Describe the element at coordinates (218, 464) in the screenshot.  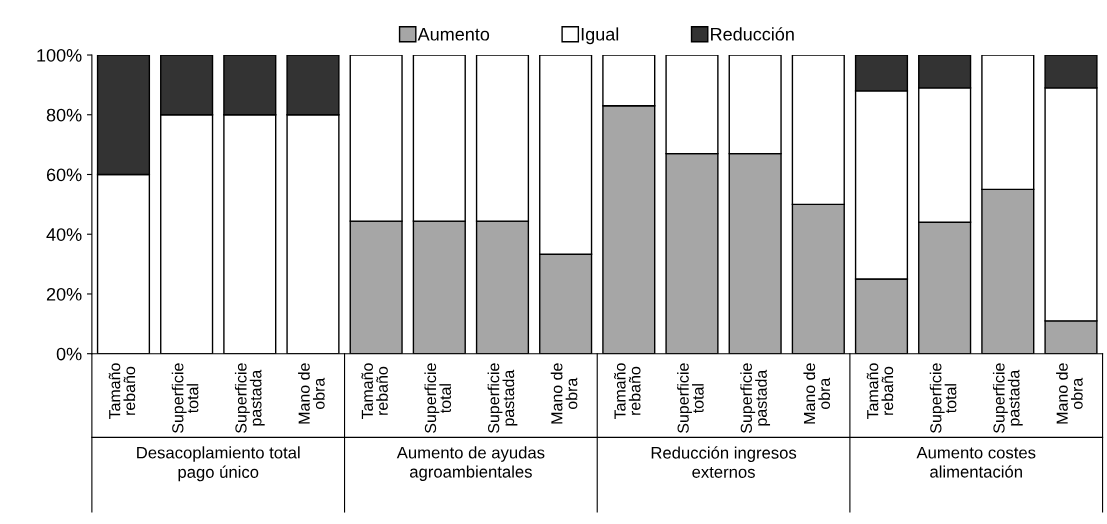
I see `text: Desacoplamiento total pago único` at that location.